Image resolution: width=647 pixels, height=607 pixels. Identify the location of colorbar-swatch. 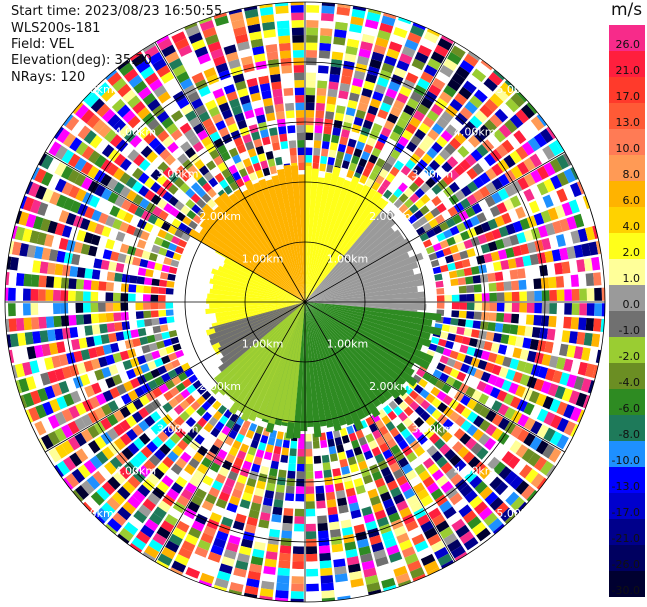
(627, 64).